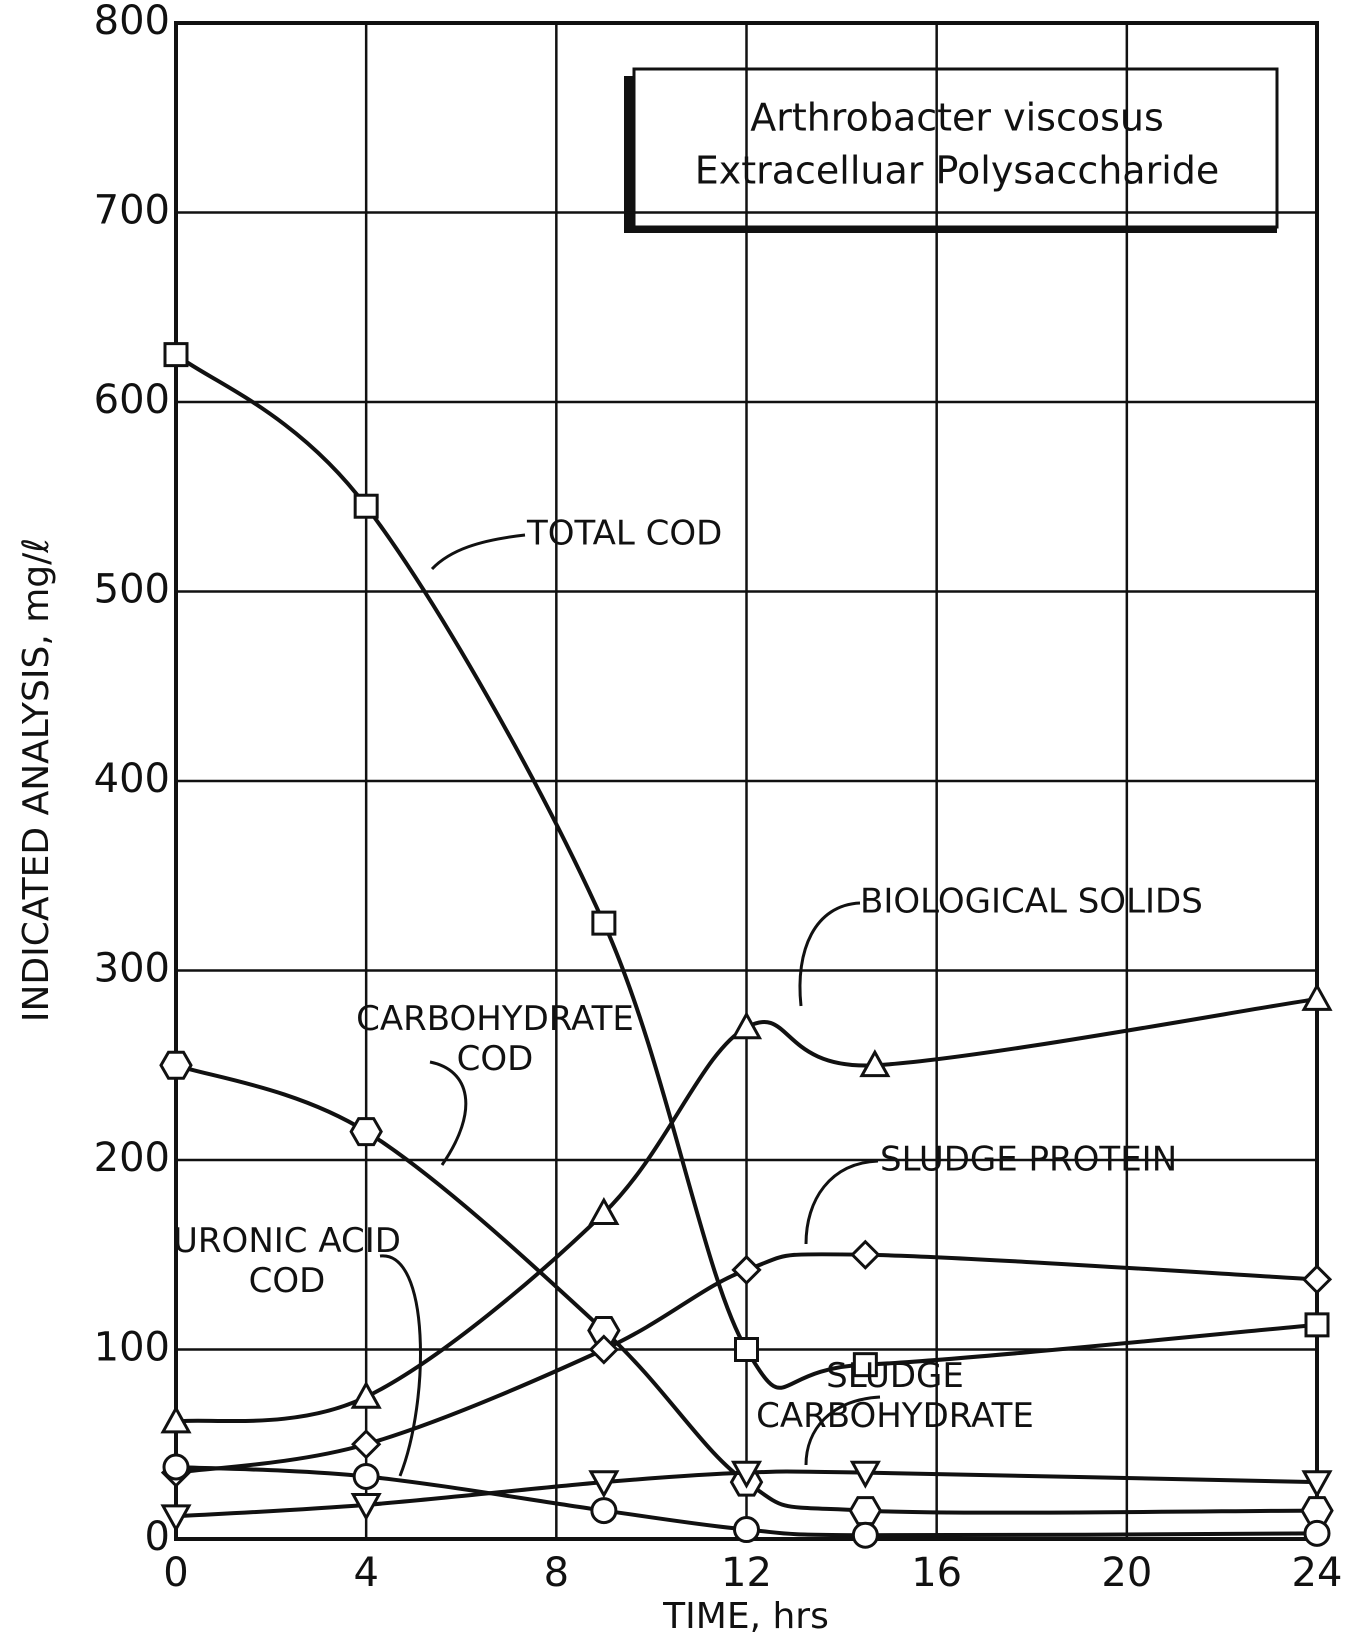 This screenshot has width=1349, height=1646. What do you see at coordinates (132, 1348) in the screenshot?
I see `y-tick-label: 100` at bounding box center [132, 1348].